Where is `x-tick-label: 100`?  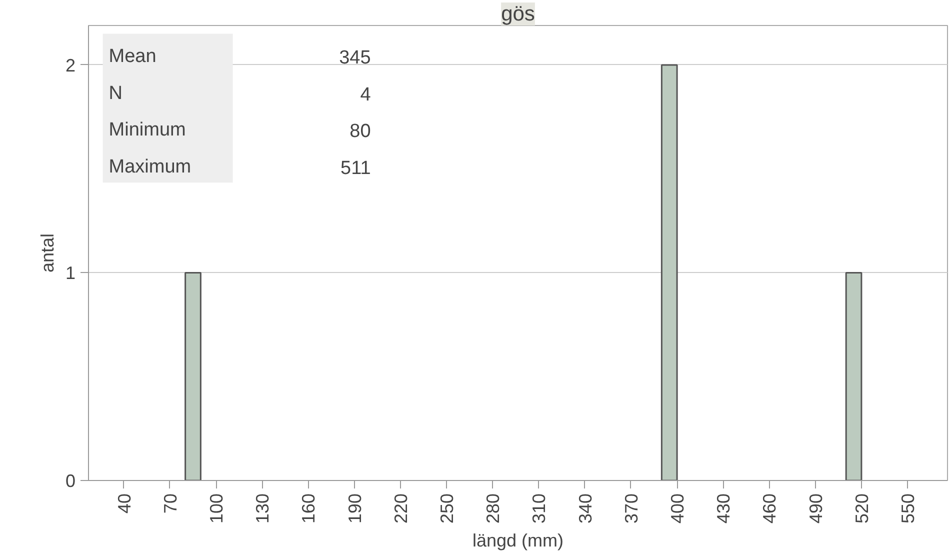 x-tick-label: 100 is located at coordinates (216, 508).